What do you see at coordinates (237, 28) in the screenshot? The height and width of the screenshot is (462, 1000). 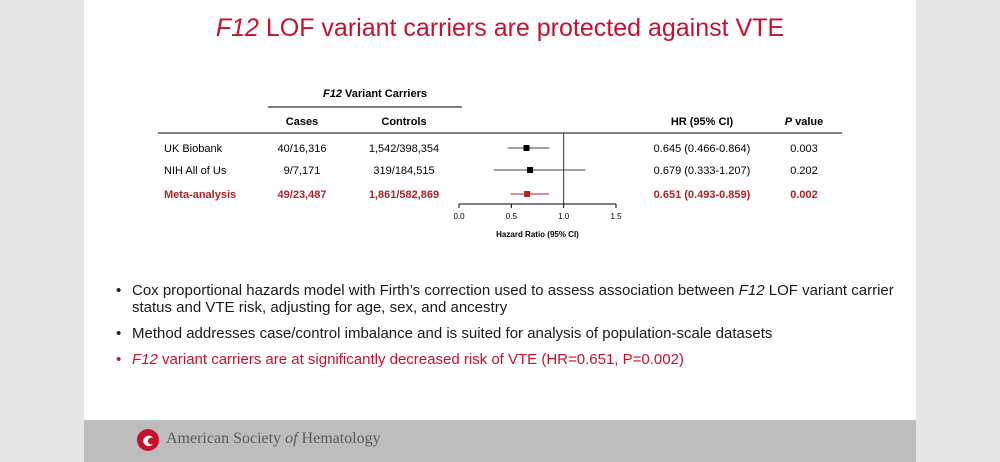 I see `title-gene: F12` at bounding box center [237, 28].